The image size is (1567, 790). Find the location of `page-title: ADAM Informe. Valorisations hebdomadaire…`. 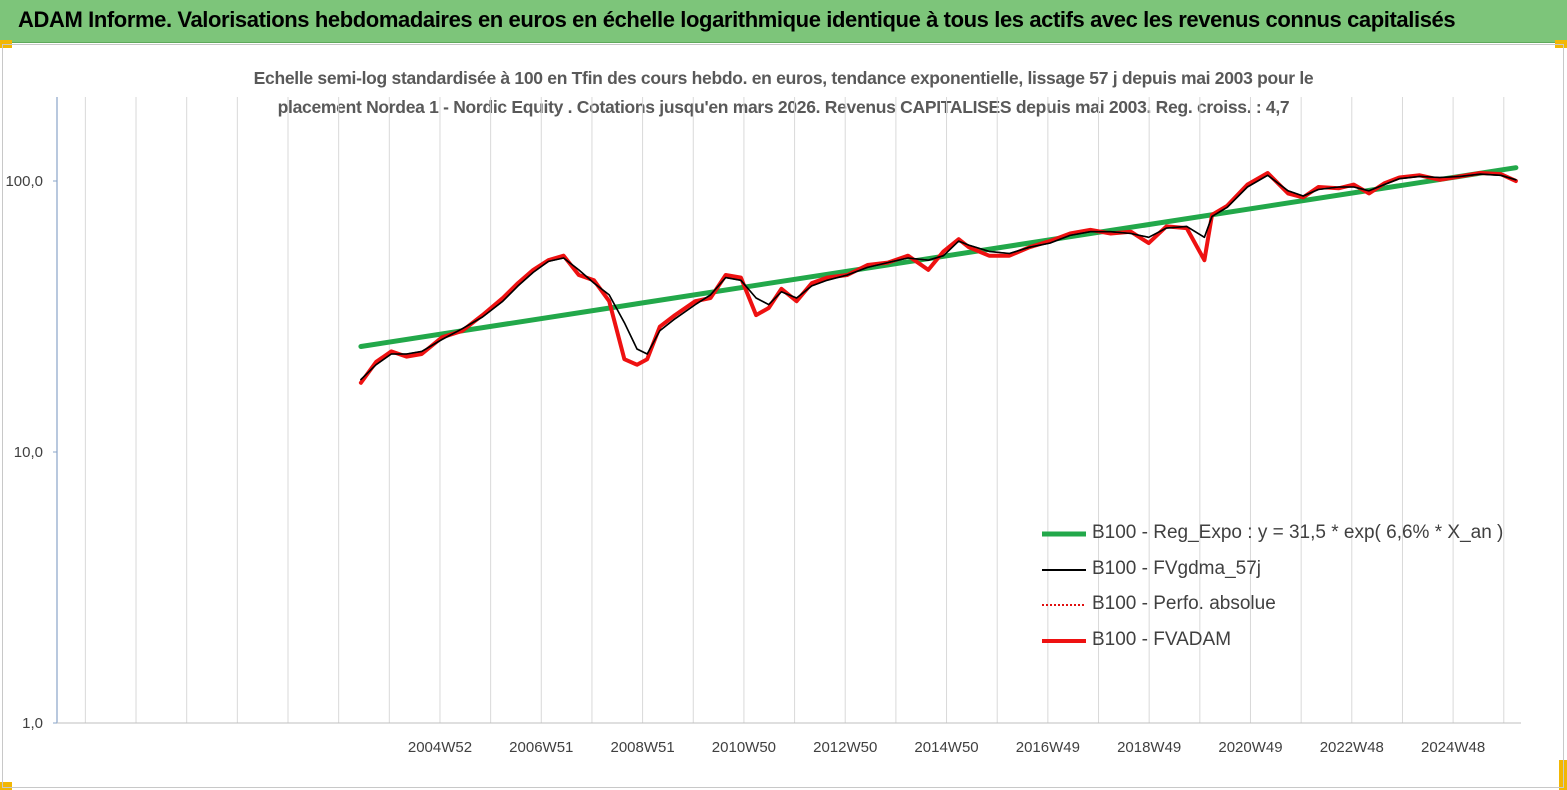

page-title: ADAM Informe. Valorisations hebdomadaire… is located at coordinates (737, 19).